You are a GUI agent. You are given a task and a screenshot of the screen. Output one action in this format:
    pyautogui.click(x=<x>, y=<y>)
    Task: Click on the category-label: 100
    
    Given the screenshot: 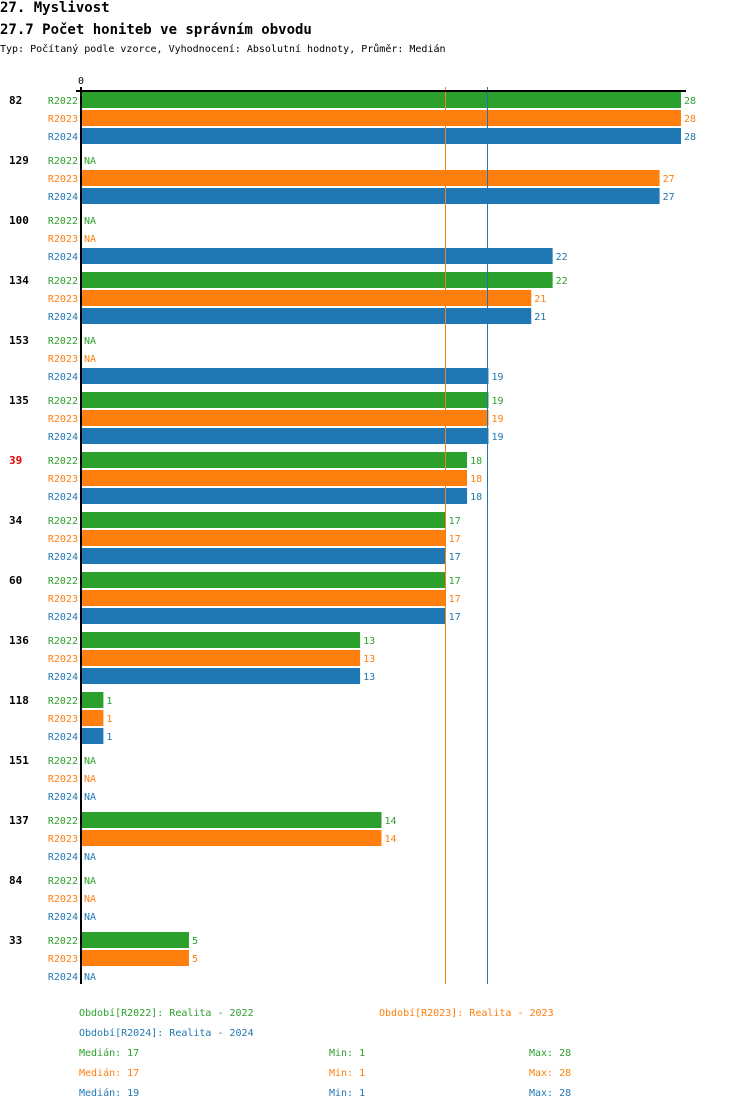 What is the action you would take?
    pyautogui.click(x=19, y=220)
    